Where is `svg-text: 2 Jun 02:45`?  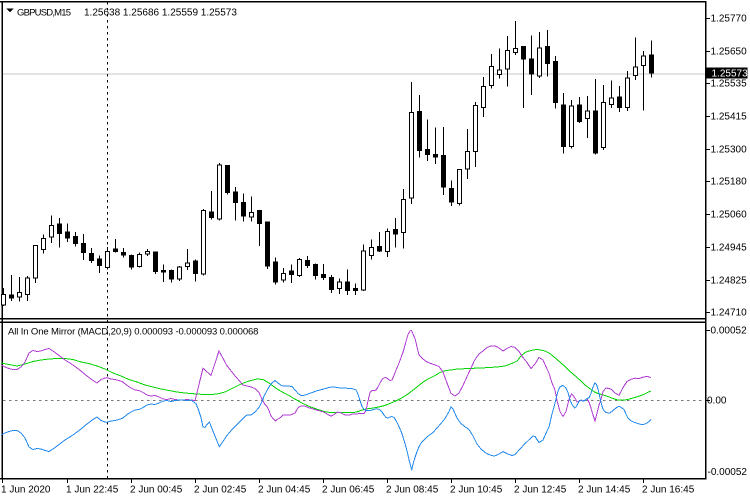
svg-text: 2 Jun 02:45 is located at coordinates (220, 490).